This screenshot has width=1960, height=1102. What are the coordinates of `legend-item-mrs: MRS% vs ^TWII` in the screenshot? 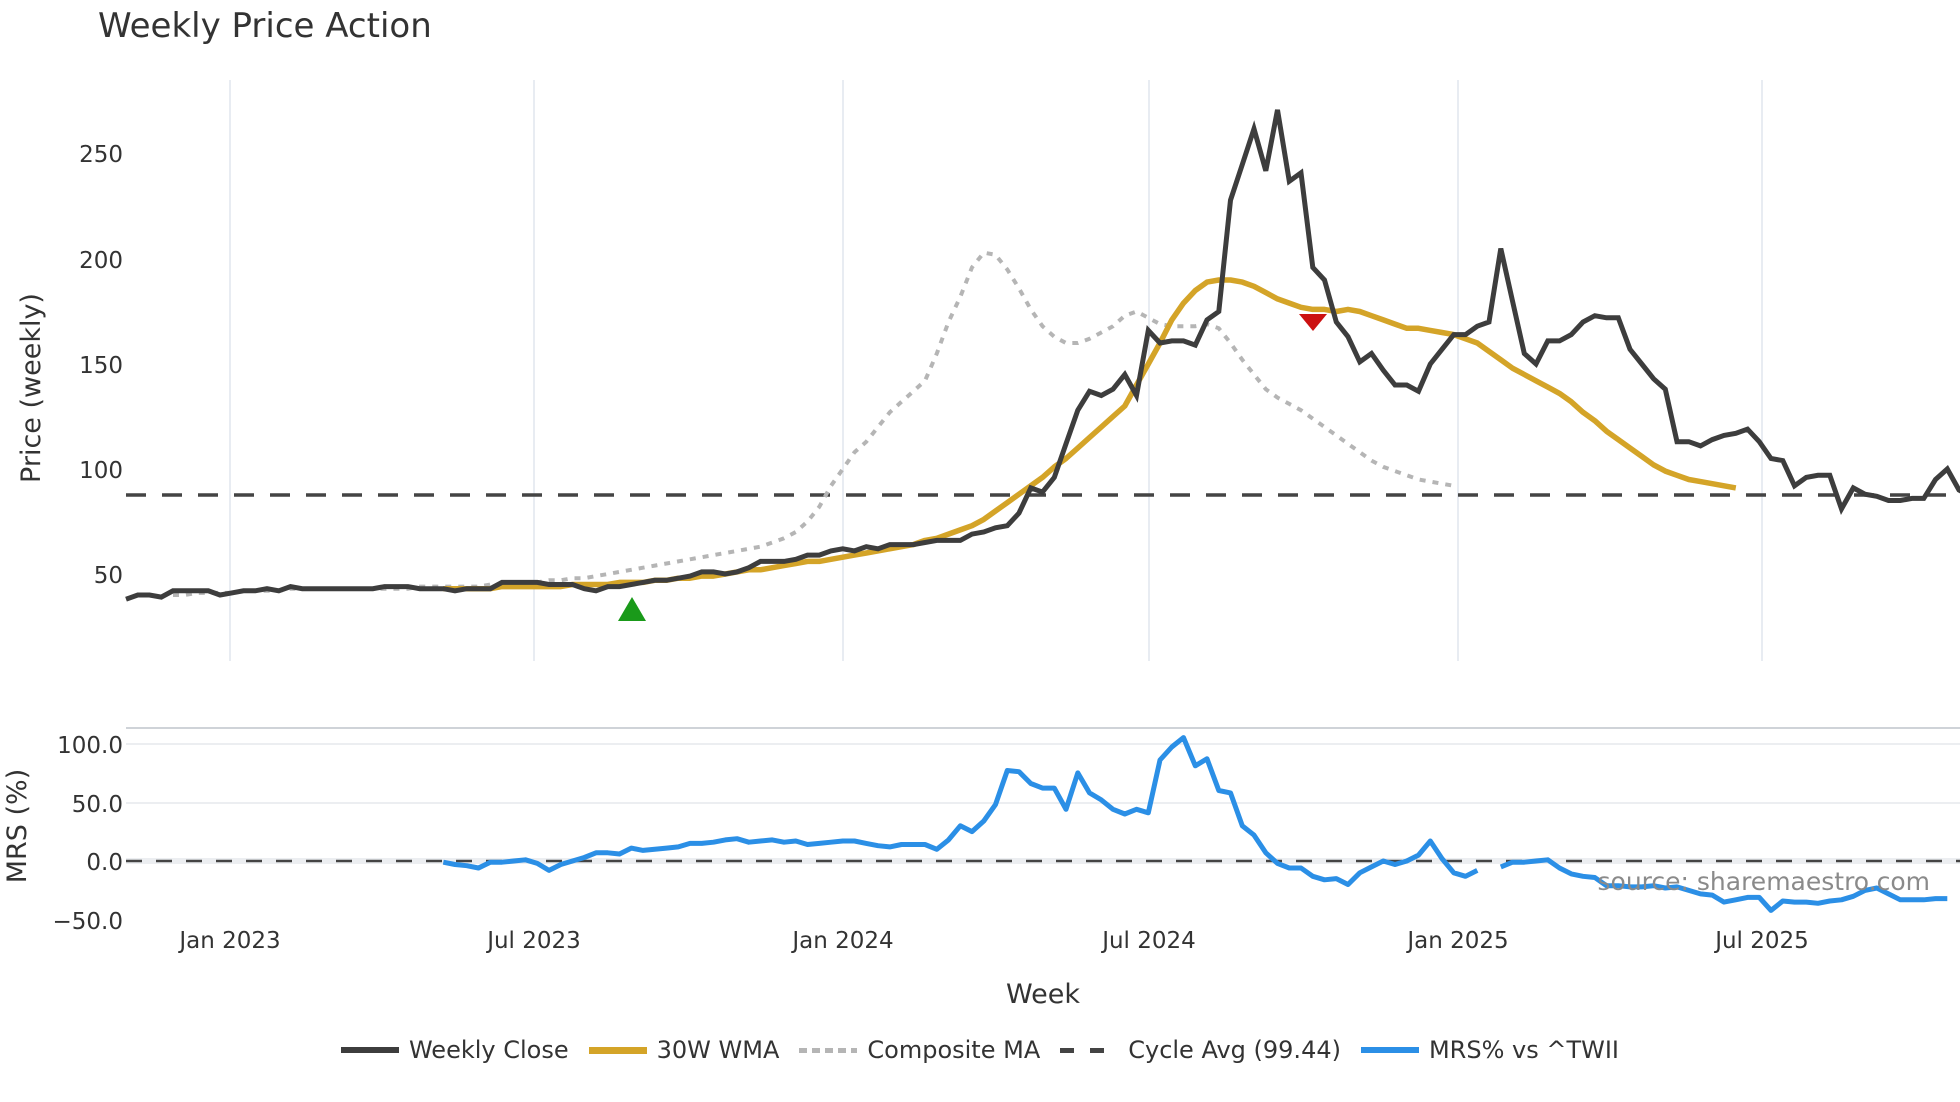 It's located at (1490, 1050).